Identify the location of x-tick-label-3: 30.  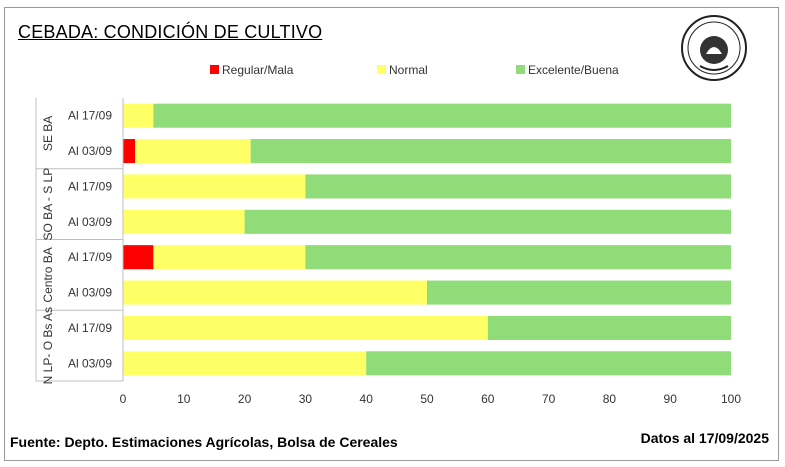
(306, 399).